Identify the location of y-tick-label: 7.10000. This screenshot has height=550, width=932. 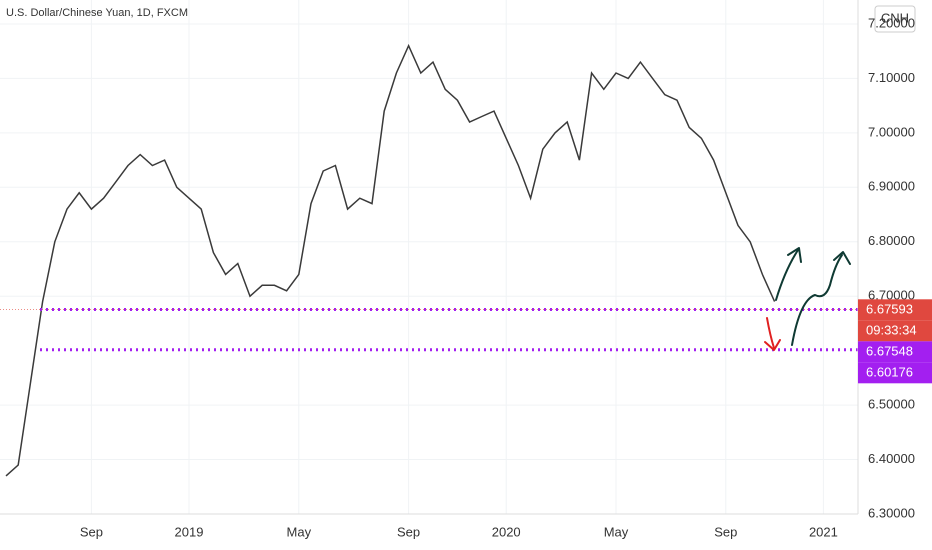
(891, 77).